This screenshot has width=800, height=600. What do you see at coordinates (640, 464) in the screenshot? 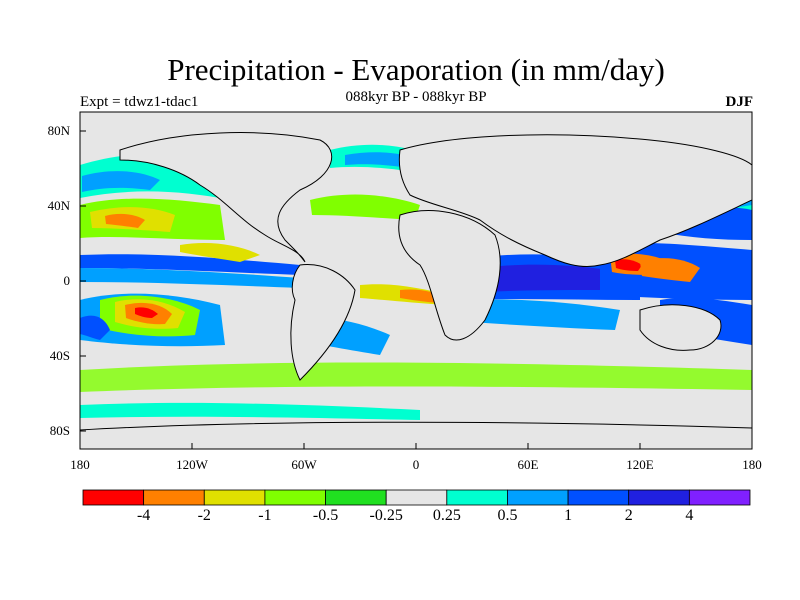
I see `lon-label-120e: 120E` at bounding box center [640, 464].